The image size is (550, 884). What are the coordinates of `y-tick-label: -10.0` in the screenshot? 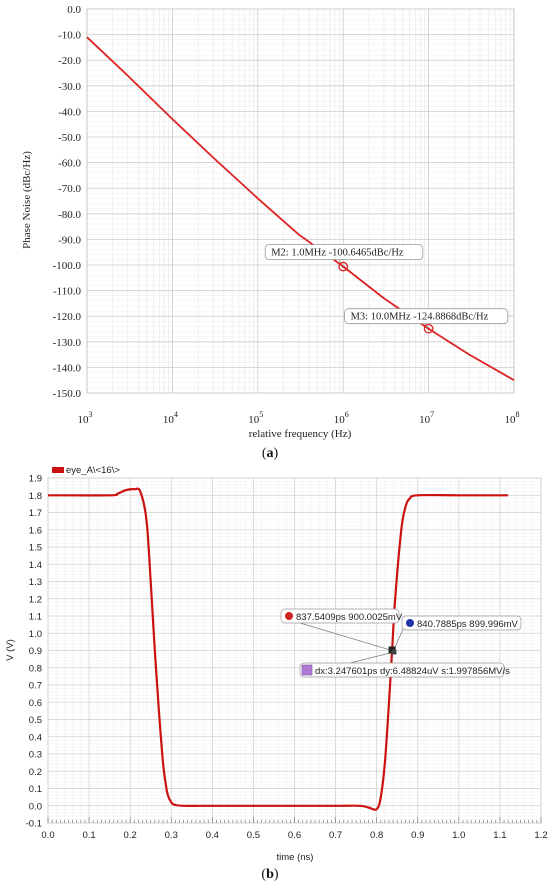 It's located at (69, 36).